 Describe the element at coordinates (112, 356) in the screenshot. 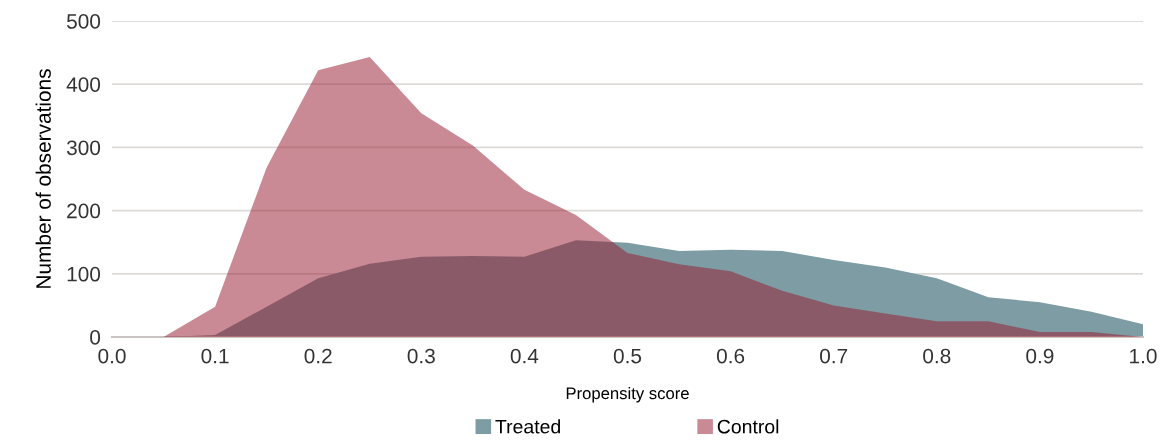

I see `x-tick-label: 0.0` at that location.